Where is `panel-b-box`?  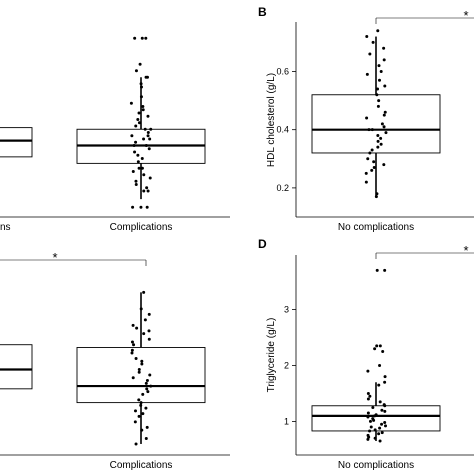 panel-b-box is located at coordinates (376, 124).